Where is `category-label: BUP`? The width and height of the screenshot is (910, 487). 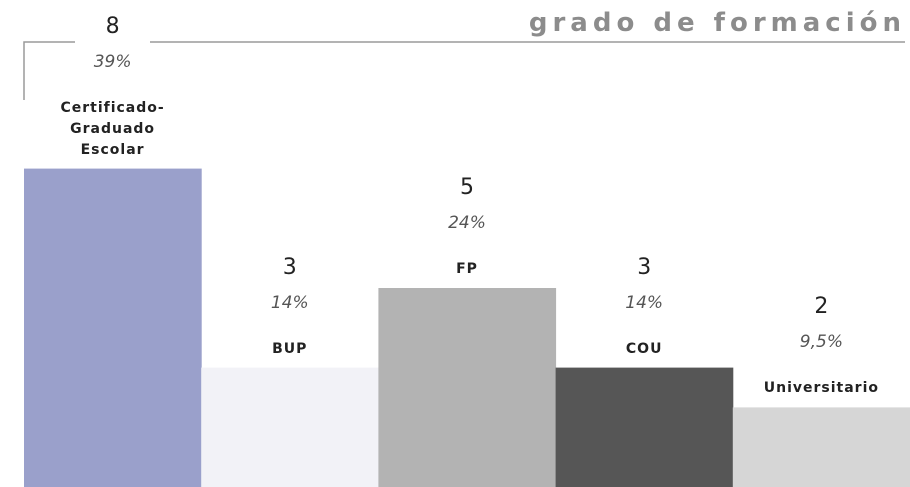
category-label: BUP is located at coordinates (290, 348).